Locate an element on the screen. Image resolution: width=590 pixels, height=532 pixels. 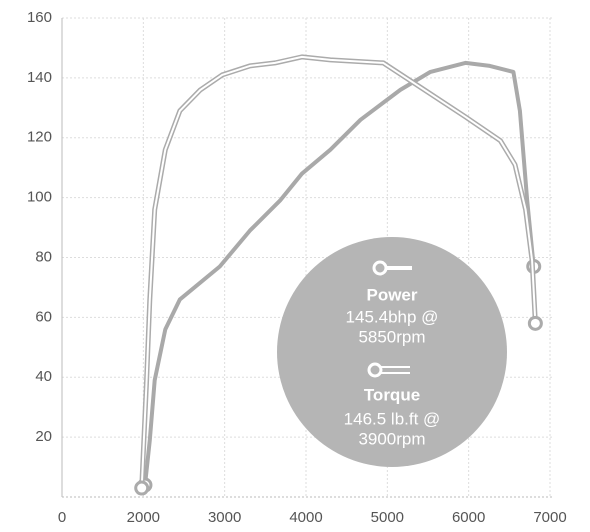
y-tick-label: 140 is located at coordinates (39, 77).